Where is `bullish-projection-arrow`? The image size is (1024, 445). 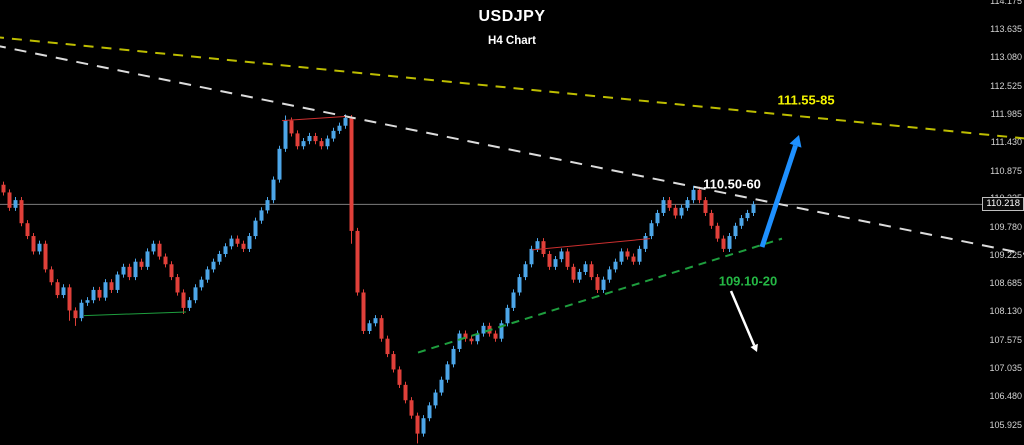 bullish-projection-arrow is located at coordinates (780, 191).